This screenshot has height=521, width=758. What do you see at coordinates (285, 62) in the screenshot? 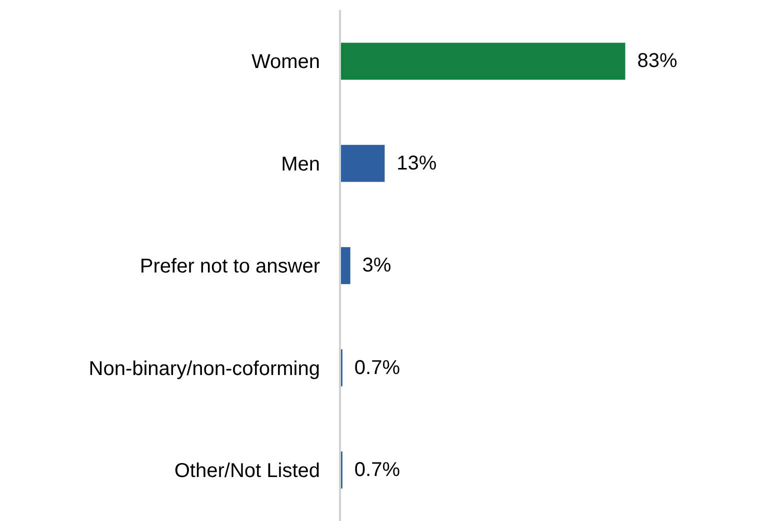
I see `y-tick-label: Women` at bounding box center [285, 62].